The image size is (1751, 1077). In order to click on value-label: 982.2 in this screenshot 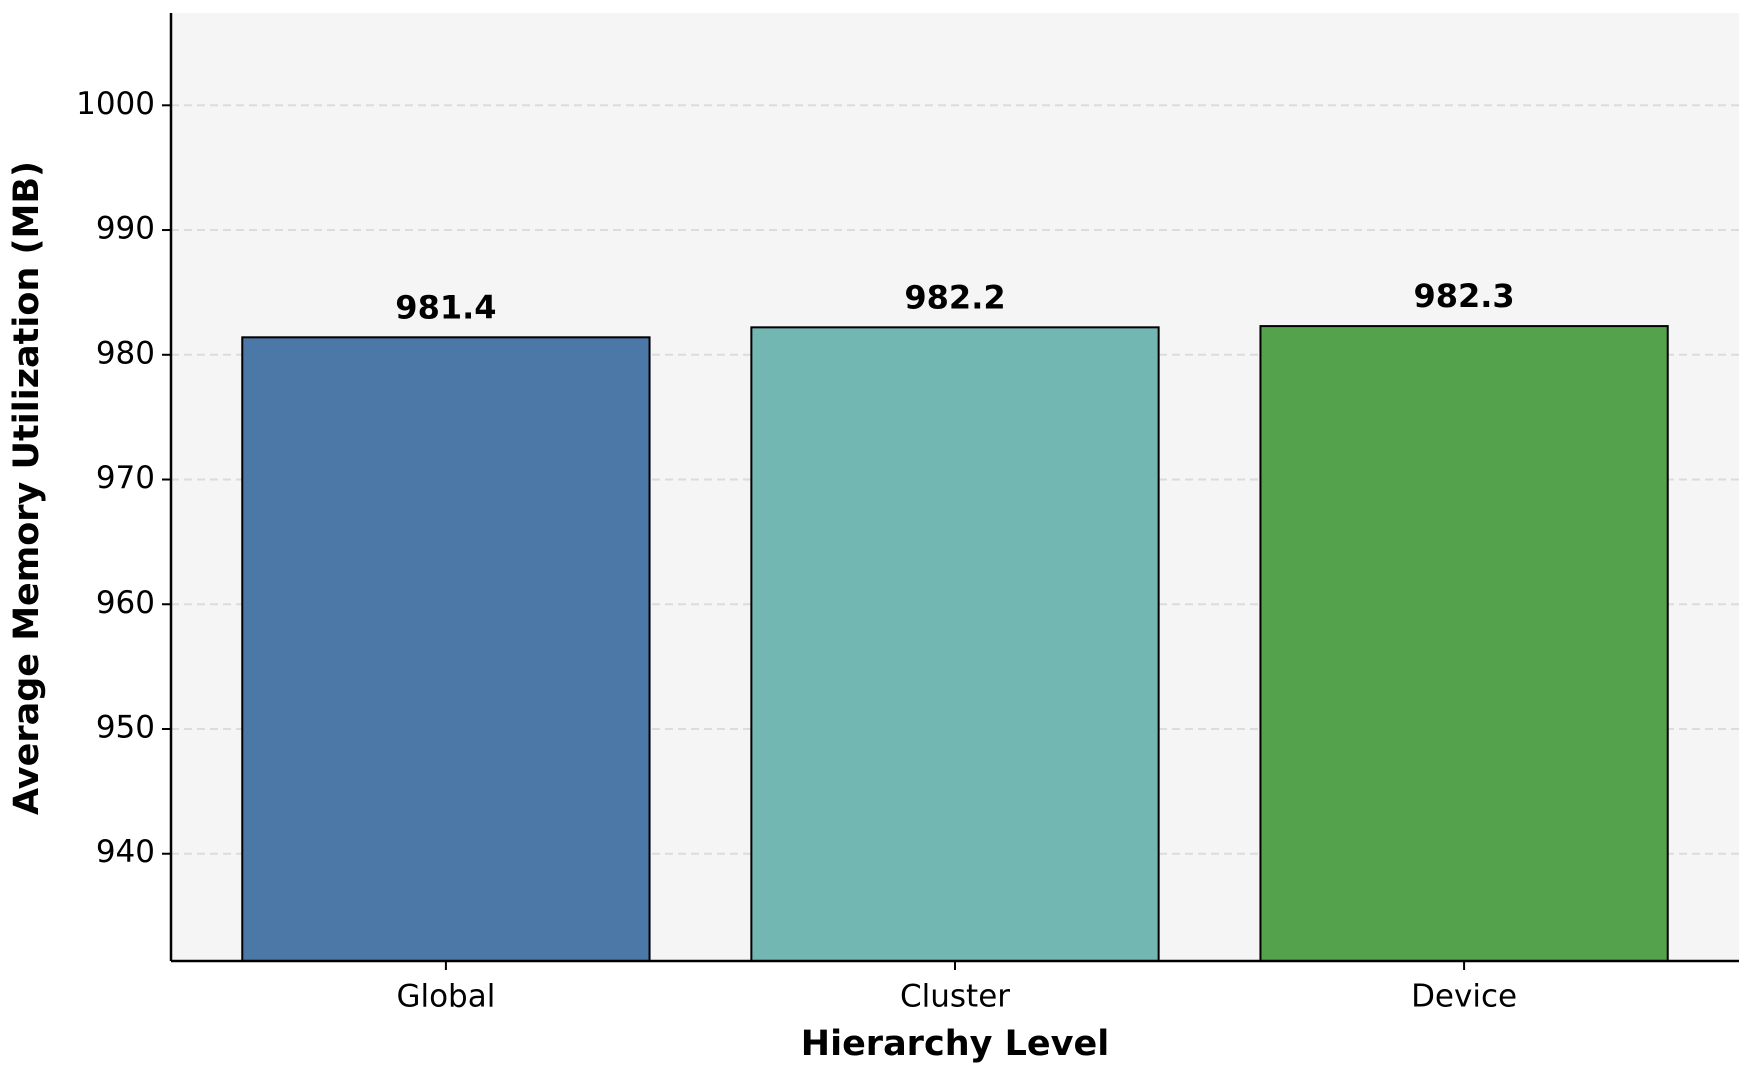, I will do `click(954, 297)`.